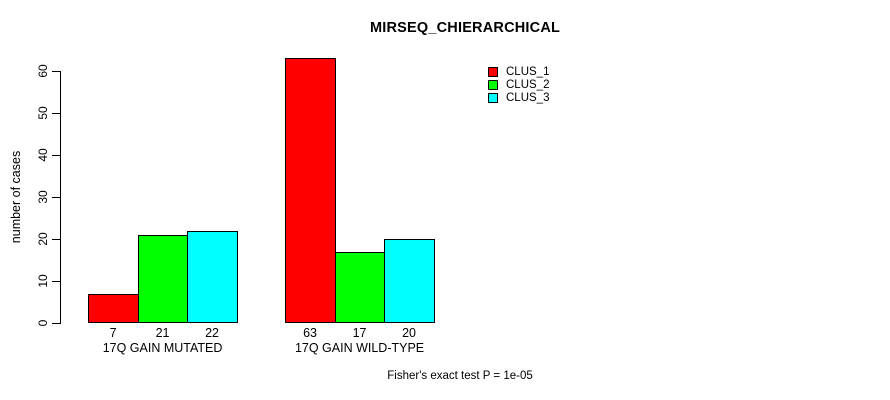  I want to click on y-axis-tick-label: 40, so click(43, 155).